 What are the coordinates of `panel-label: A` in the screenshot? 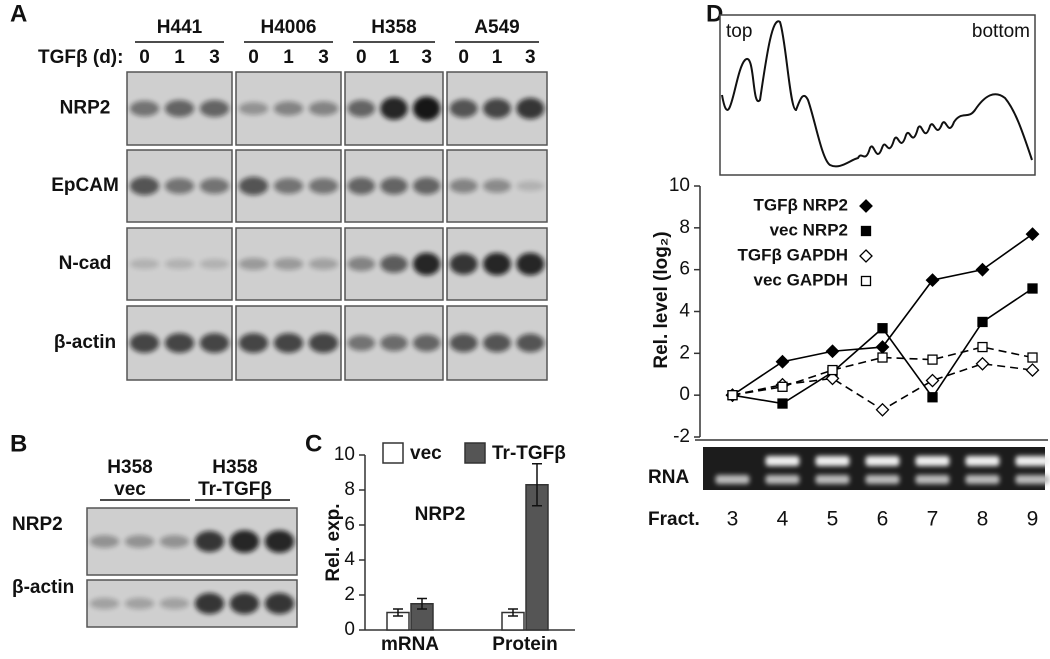 It's located at (18, 13).